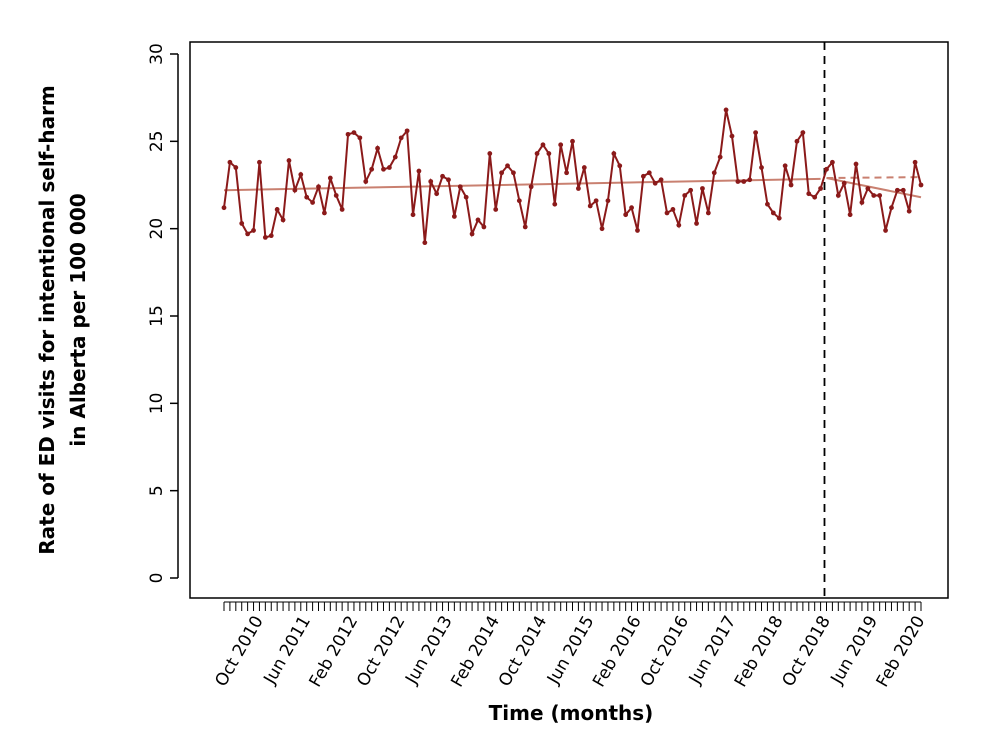  I want to click on series-points, so click(572, 176).